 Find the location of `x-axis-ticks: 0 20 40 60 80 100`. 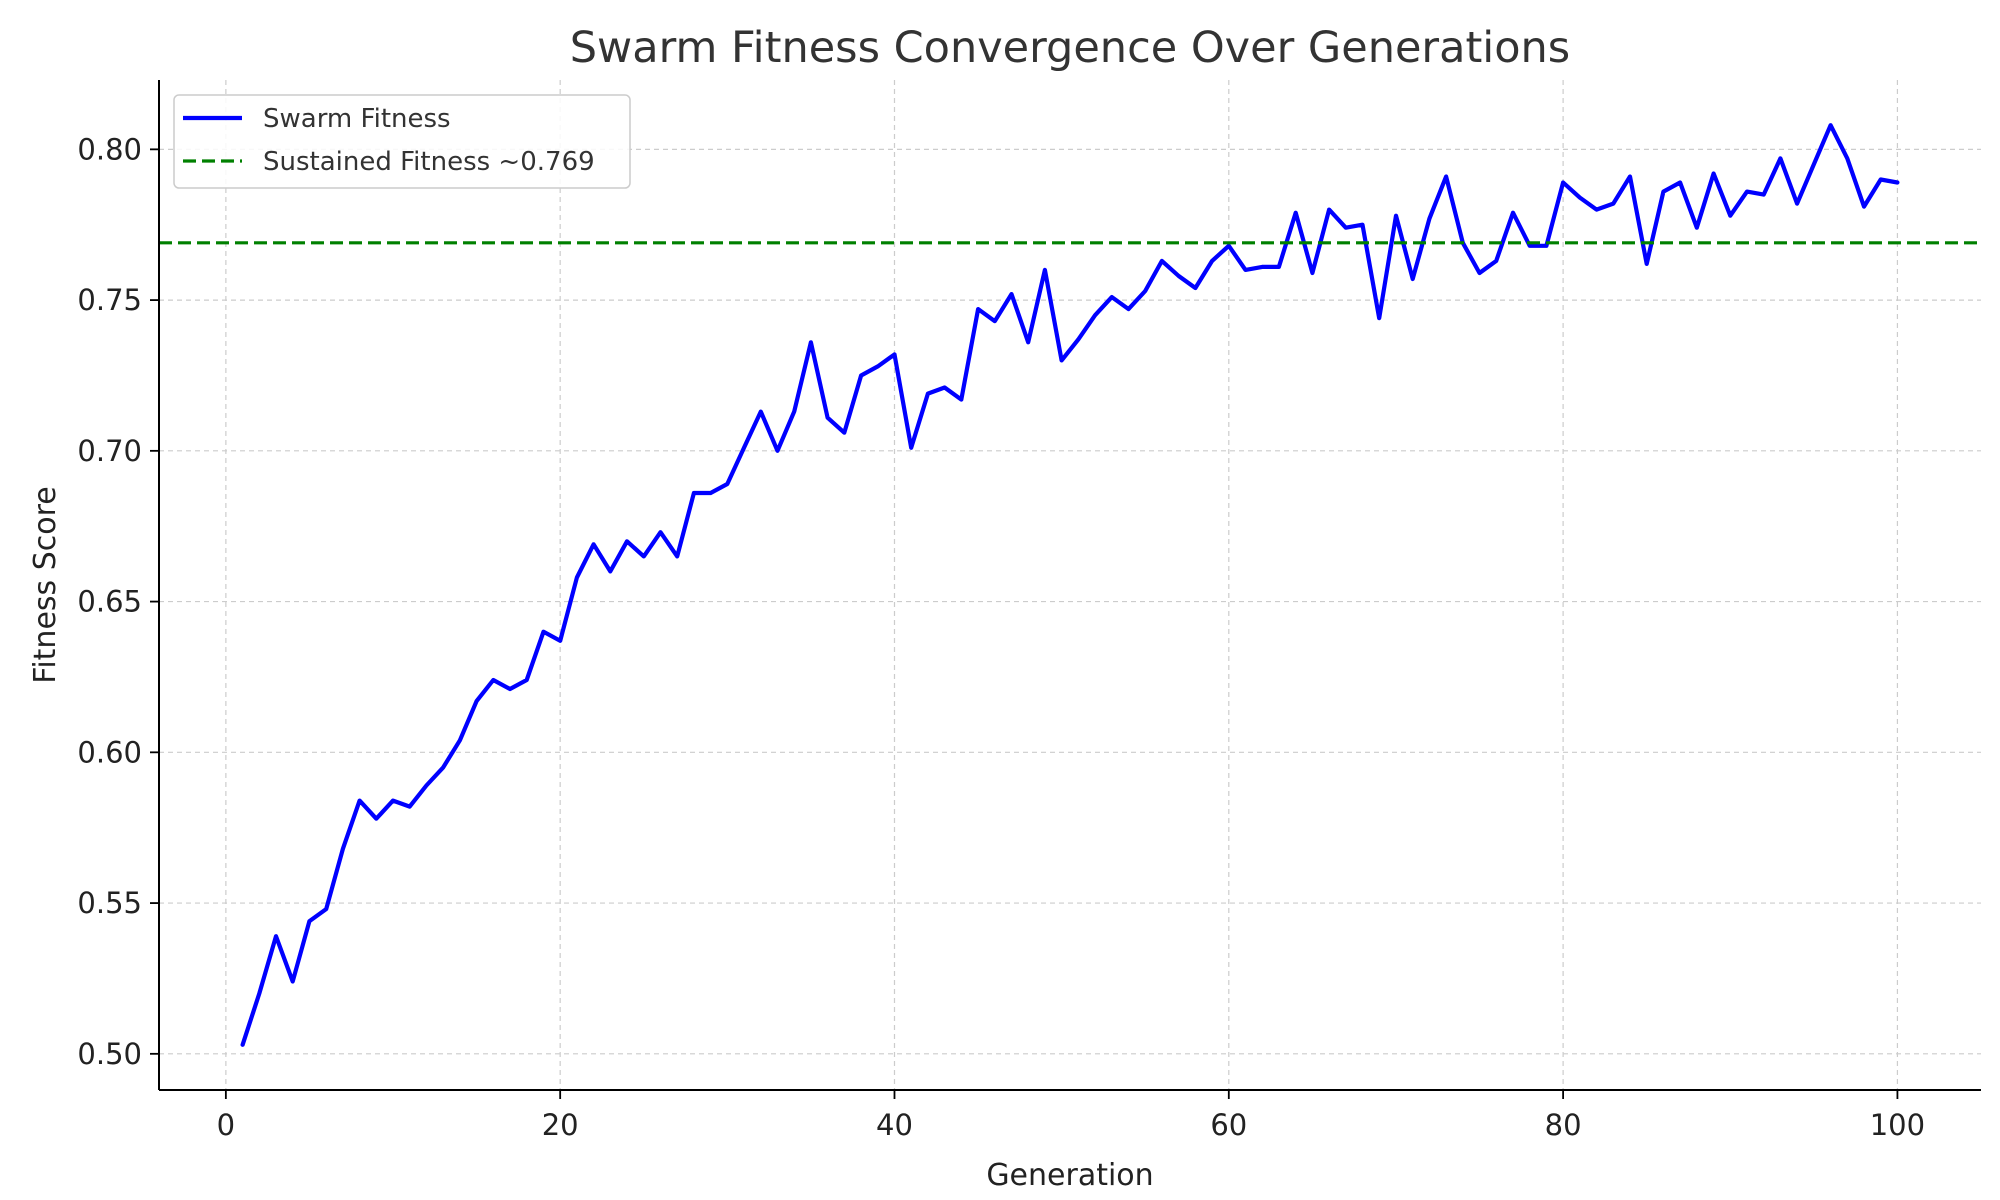

x-axis-ticks: 0 20 40 60 80 100 is located at coordinates (1071, 1116).